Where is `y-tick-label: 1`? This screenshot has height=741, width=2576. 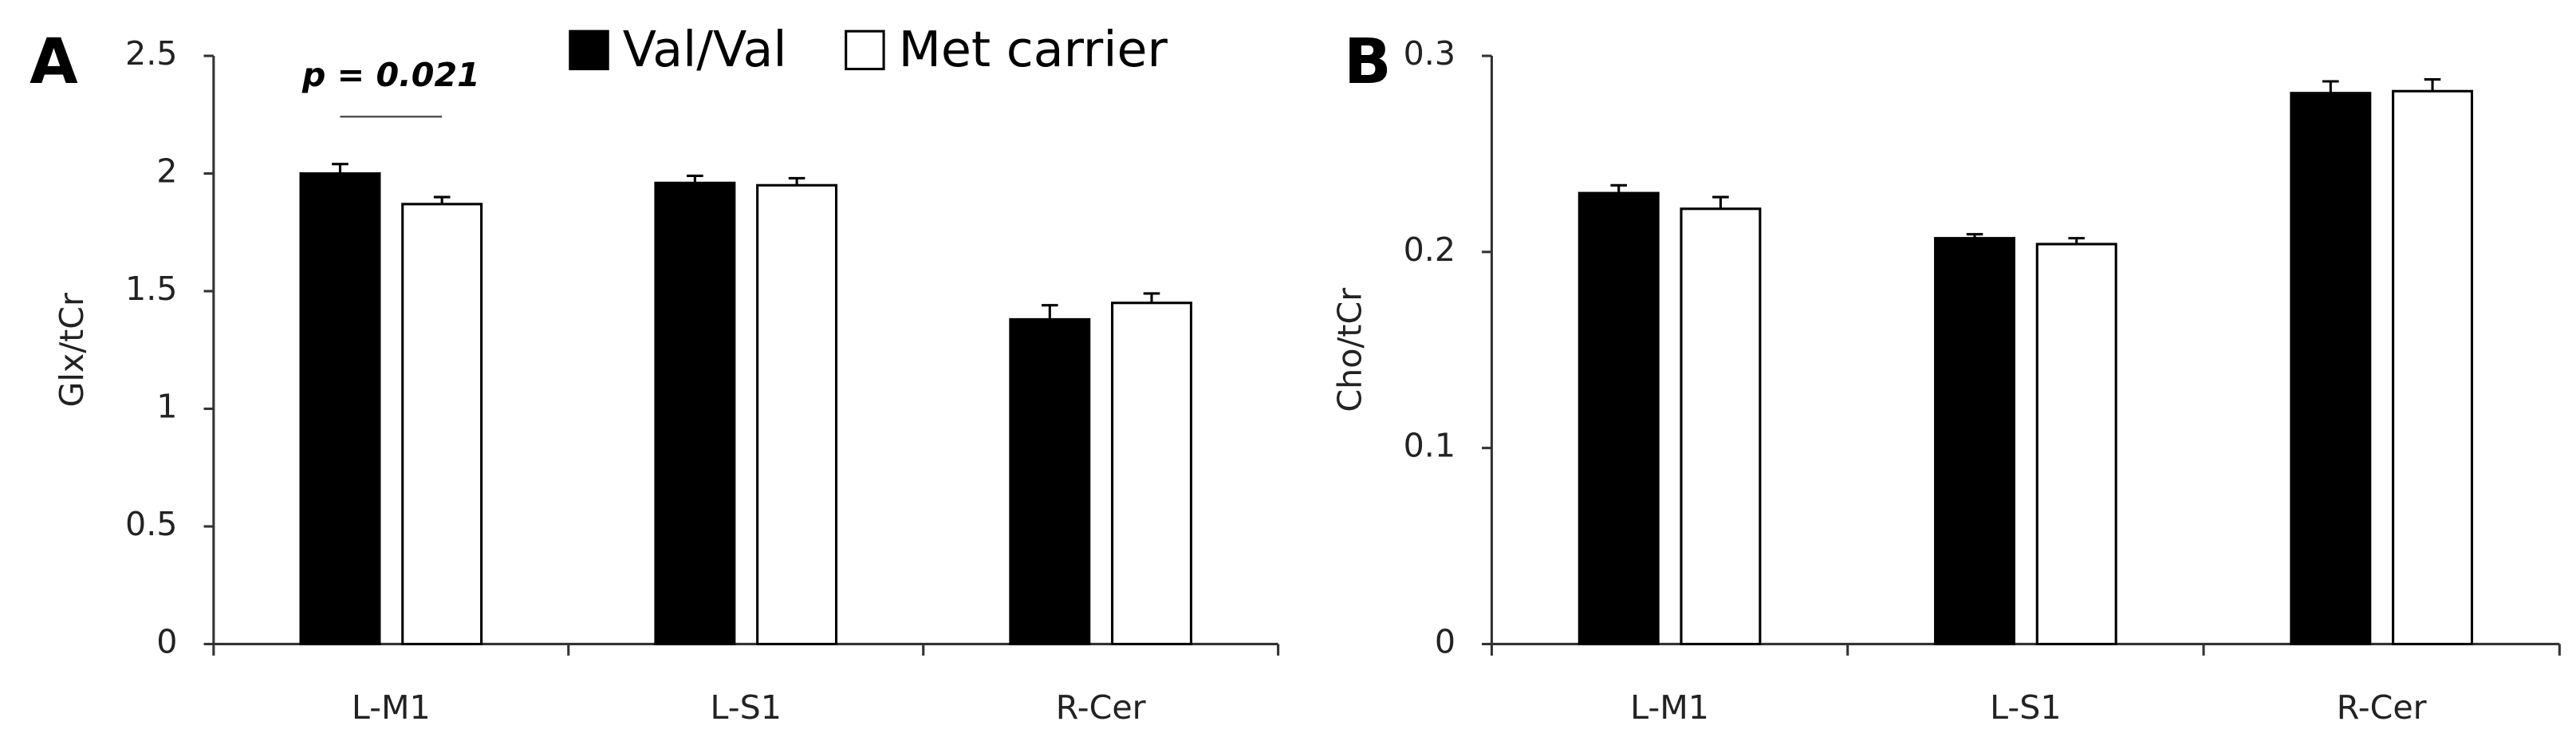 y-tick-label: 1 is located at coordinates (166, 406).